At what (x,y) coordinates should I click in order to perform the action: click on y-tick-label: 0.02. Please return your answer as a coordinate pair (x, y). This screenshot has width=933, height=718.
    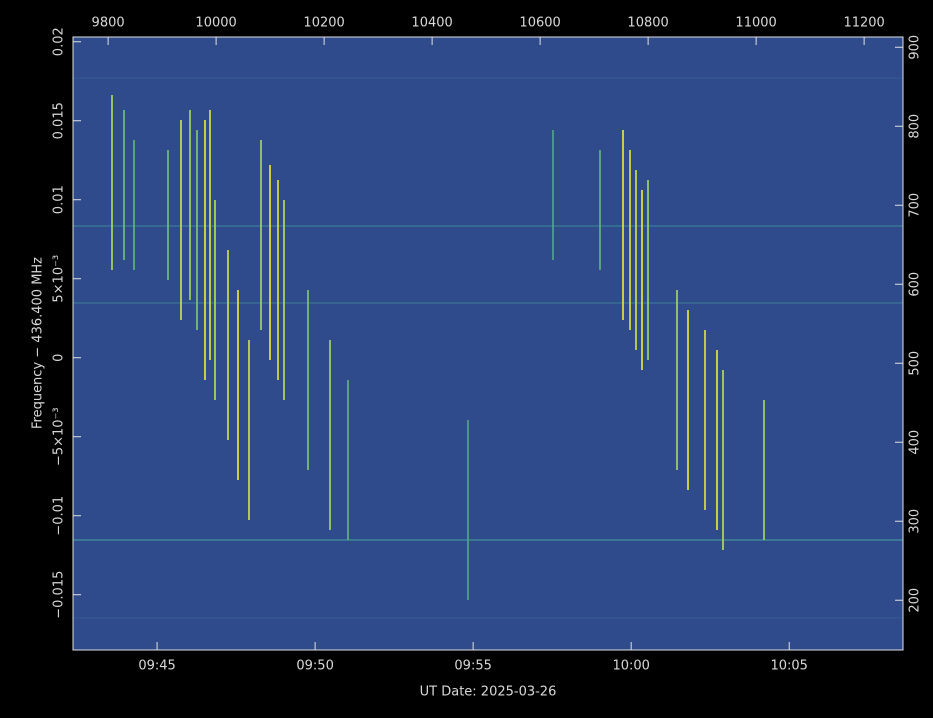
    Looking at the image, I should click on (59, 41).